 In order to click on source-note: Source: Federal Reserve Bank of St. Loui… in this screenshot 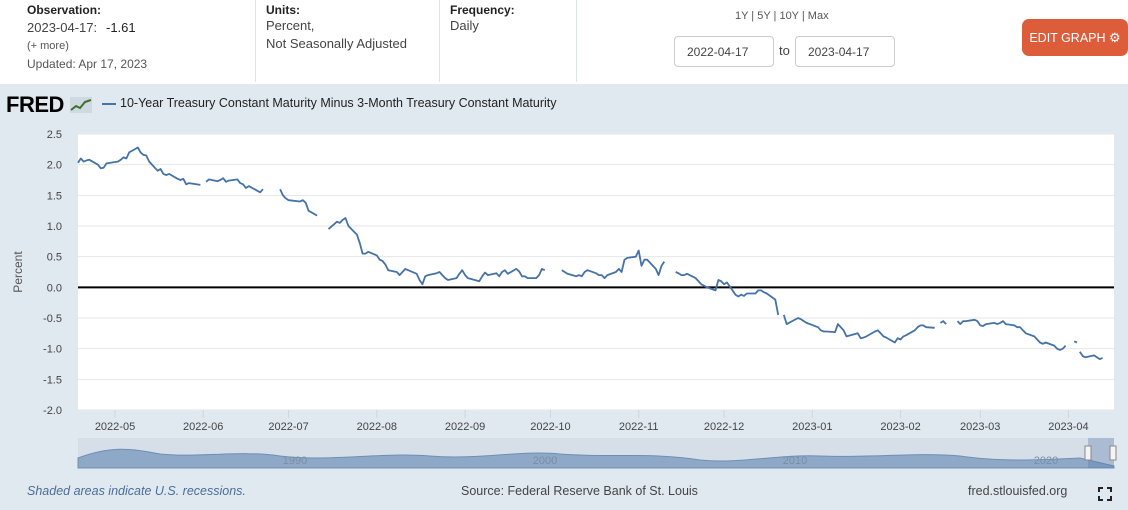, I will do `click(579, 491)`.